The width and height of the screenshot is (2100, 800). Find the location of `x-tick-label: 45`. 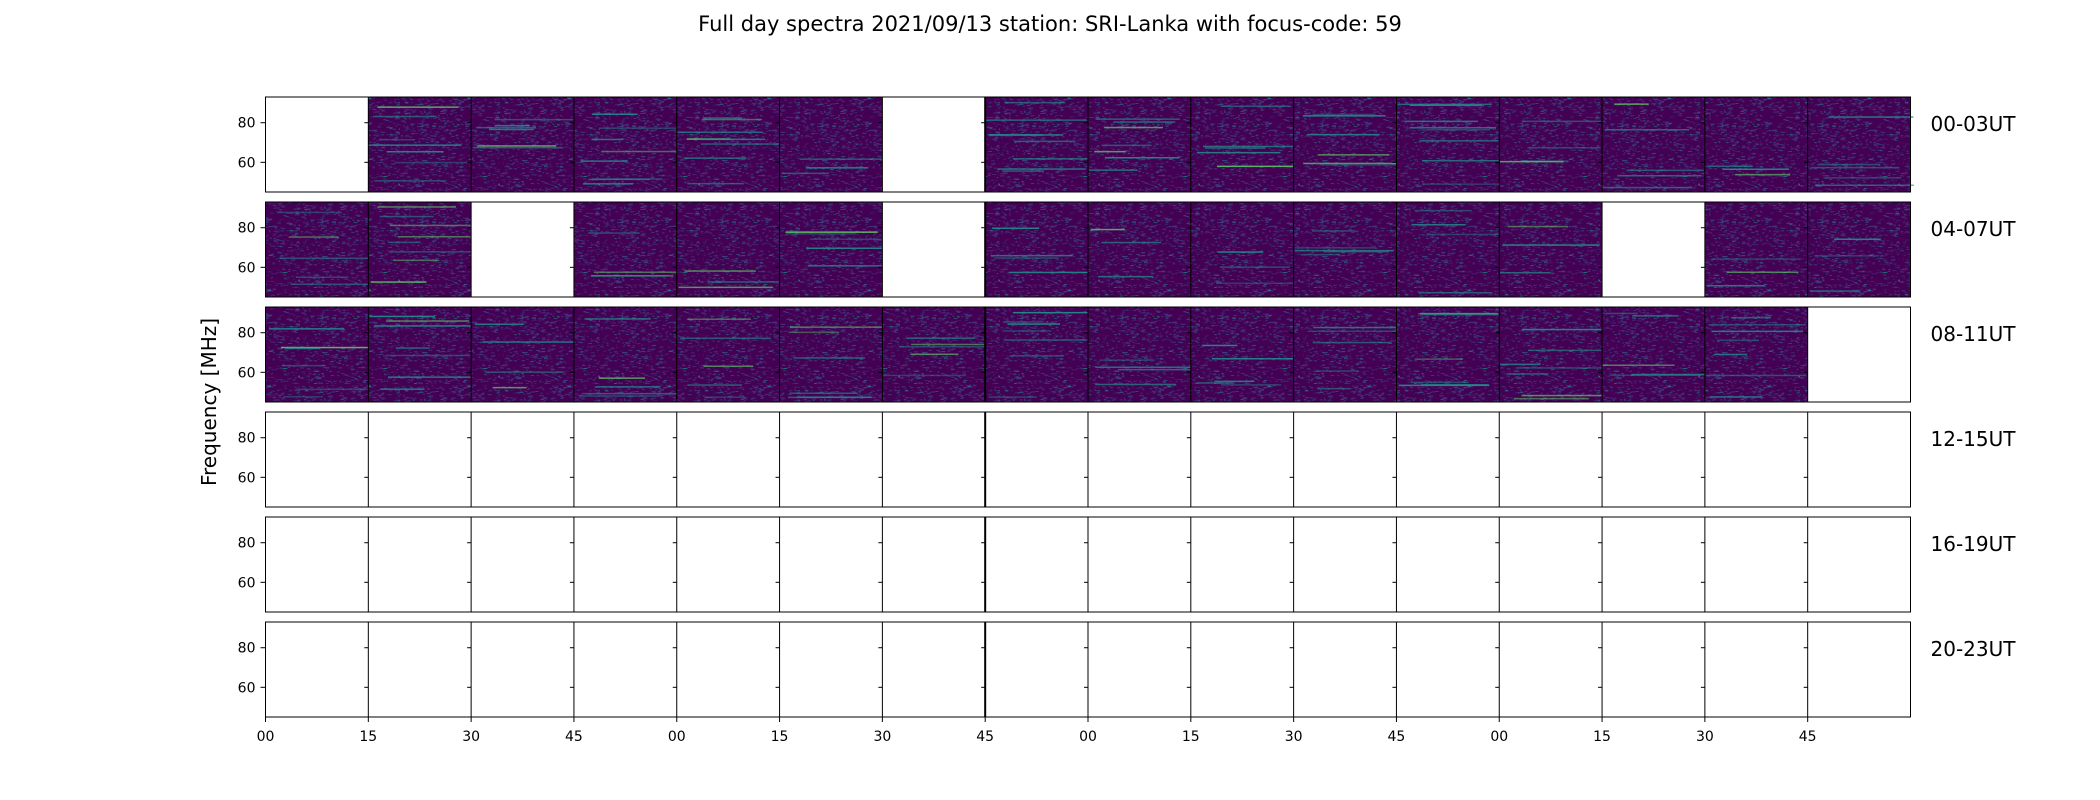

x-tick-label: 45 is located at coordinates (574, 737).